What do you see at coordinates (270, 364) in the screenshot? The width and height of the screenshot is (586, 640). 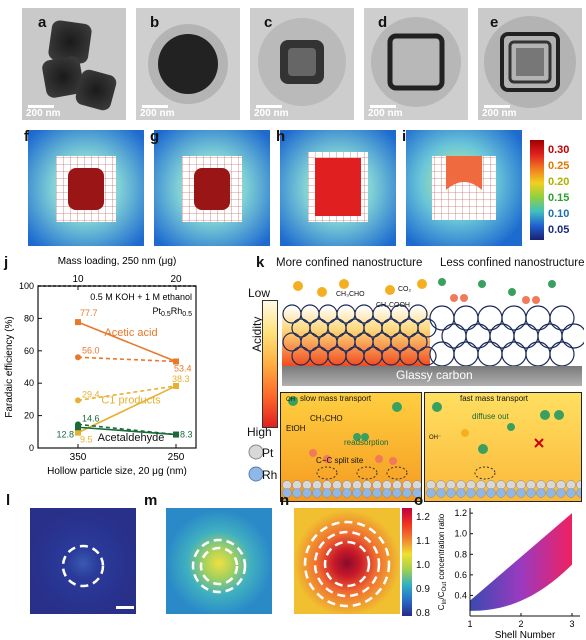 I see `acidity-bar` at bounding box center [270, 364].